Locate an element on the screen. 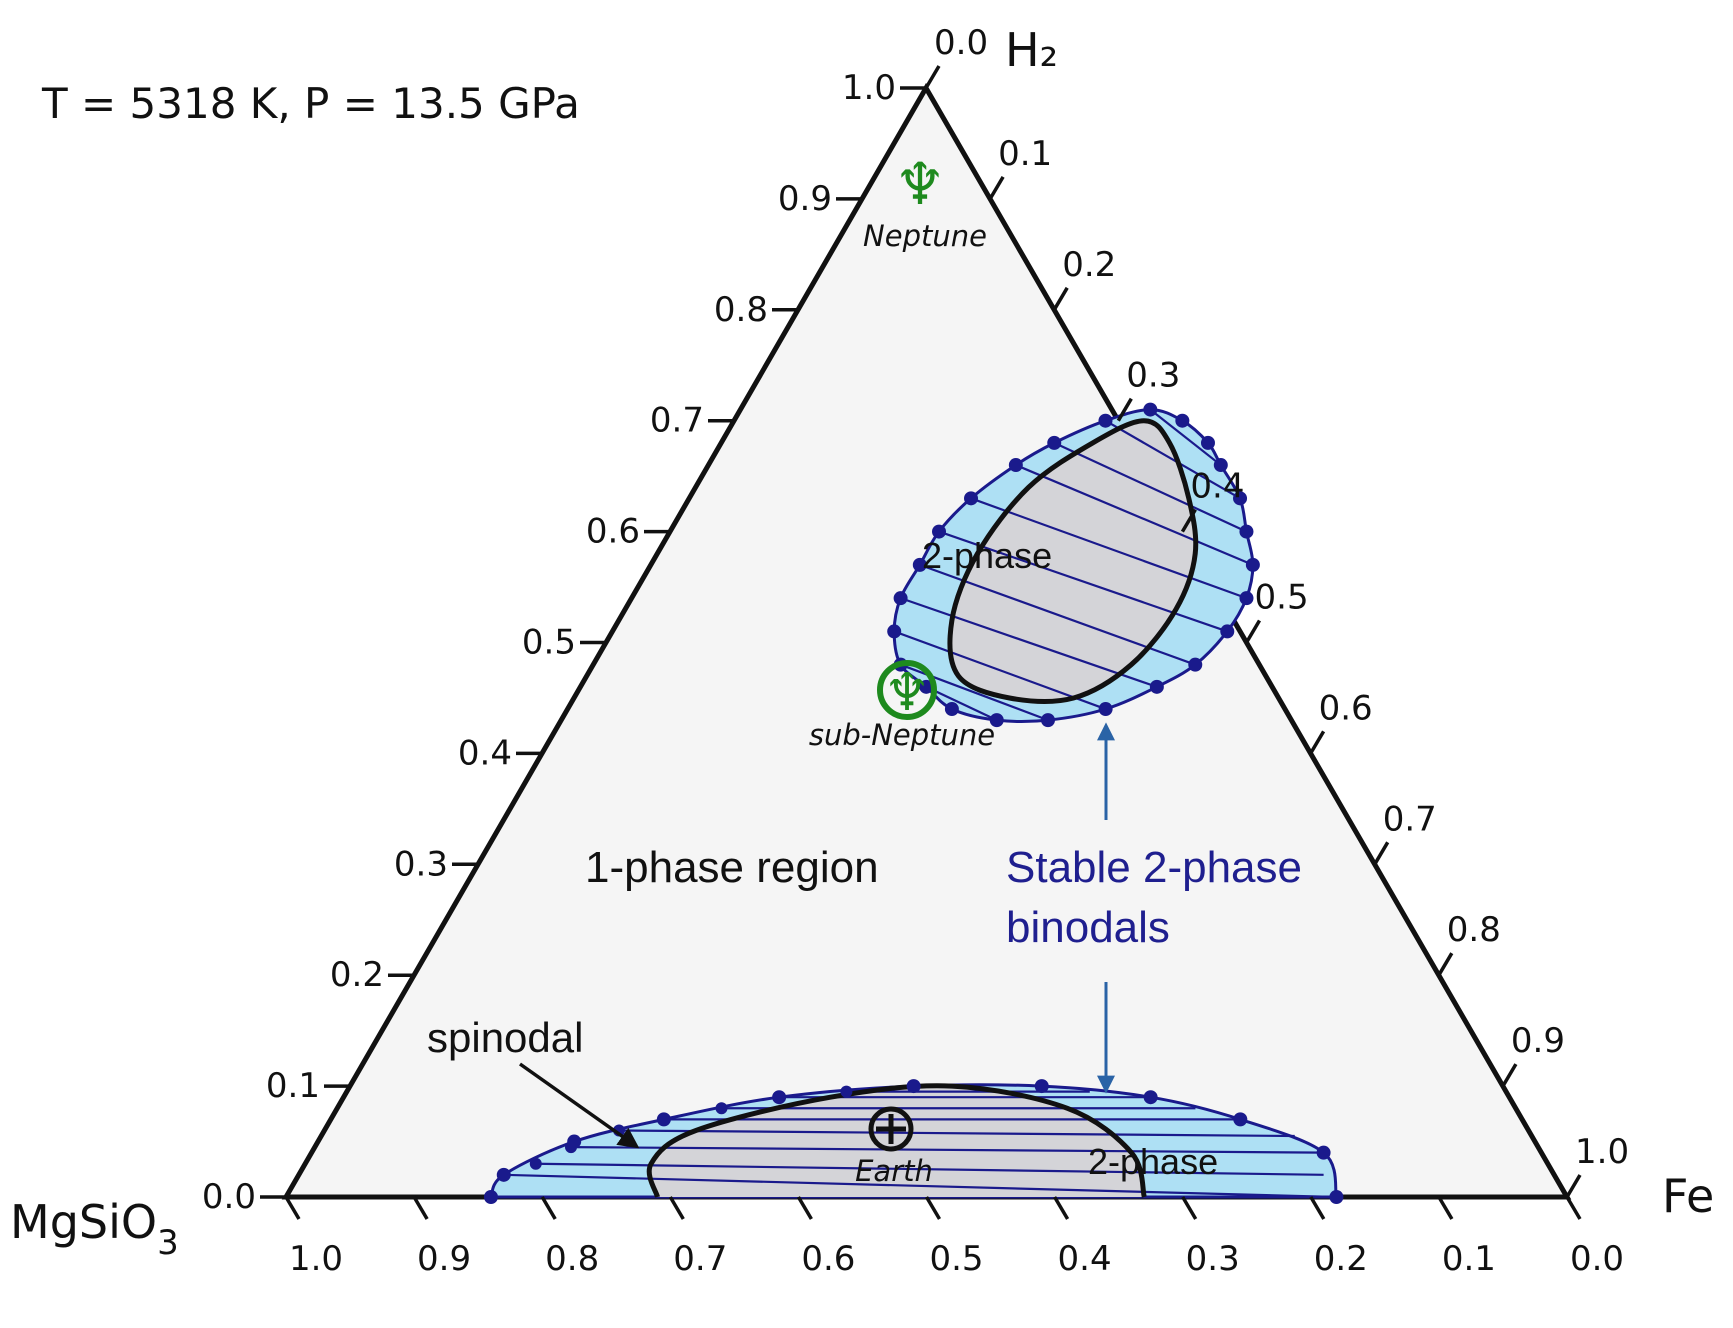 The width and height of the screenshot is (1733, 1328). apex-label-mgsio3: MgSiO3 is located at coordinates (94, 1229).